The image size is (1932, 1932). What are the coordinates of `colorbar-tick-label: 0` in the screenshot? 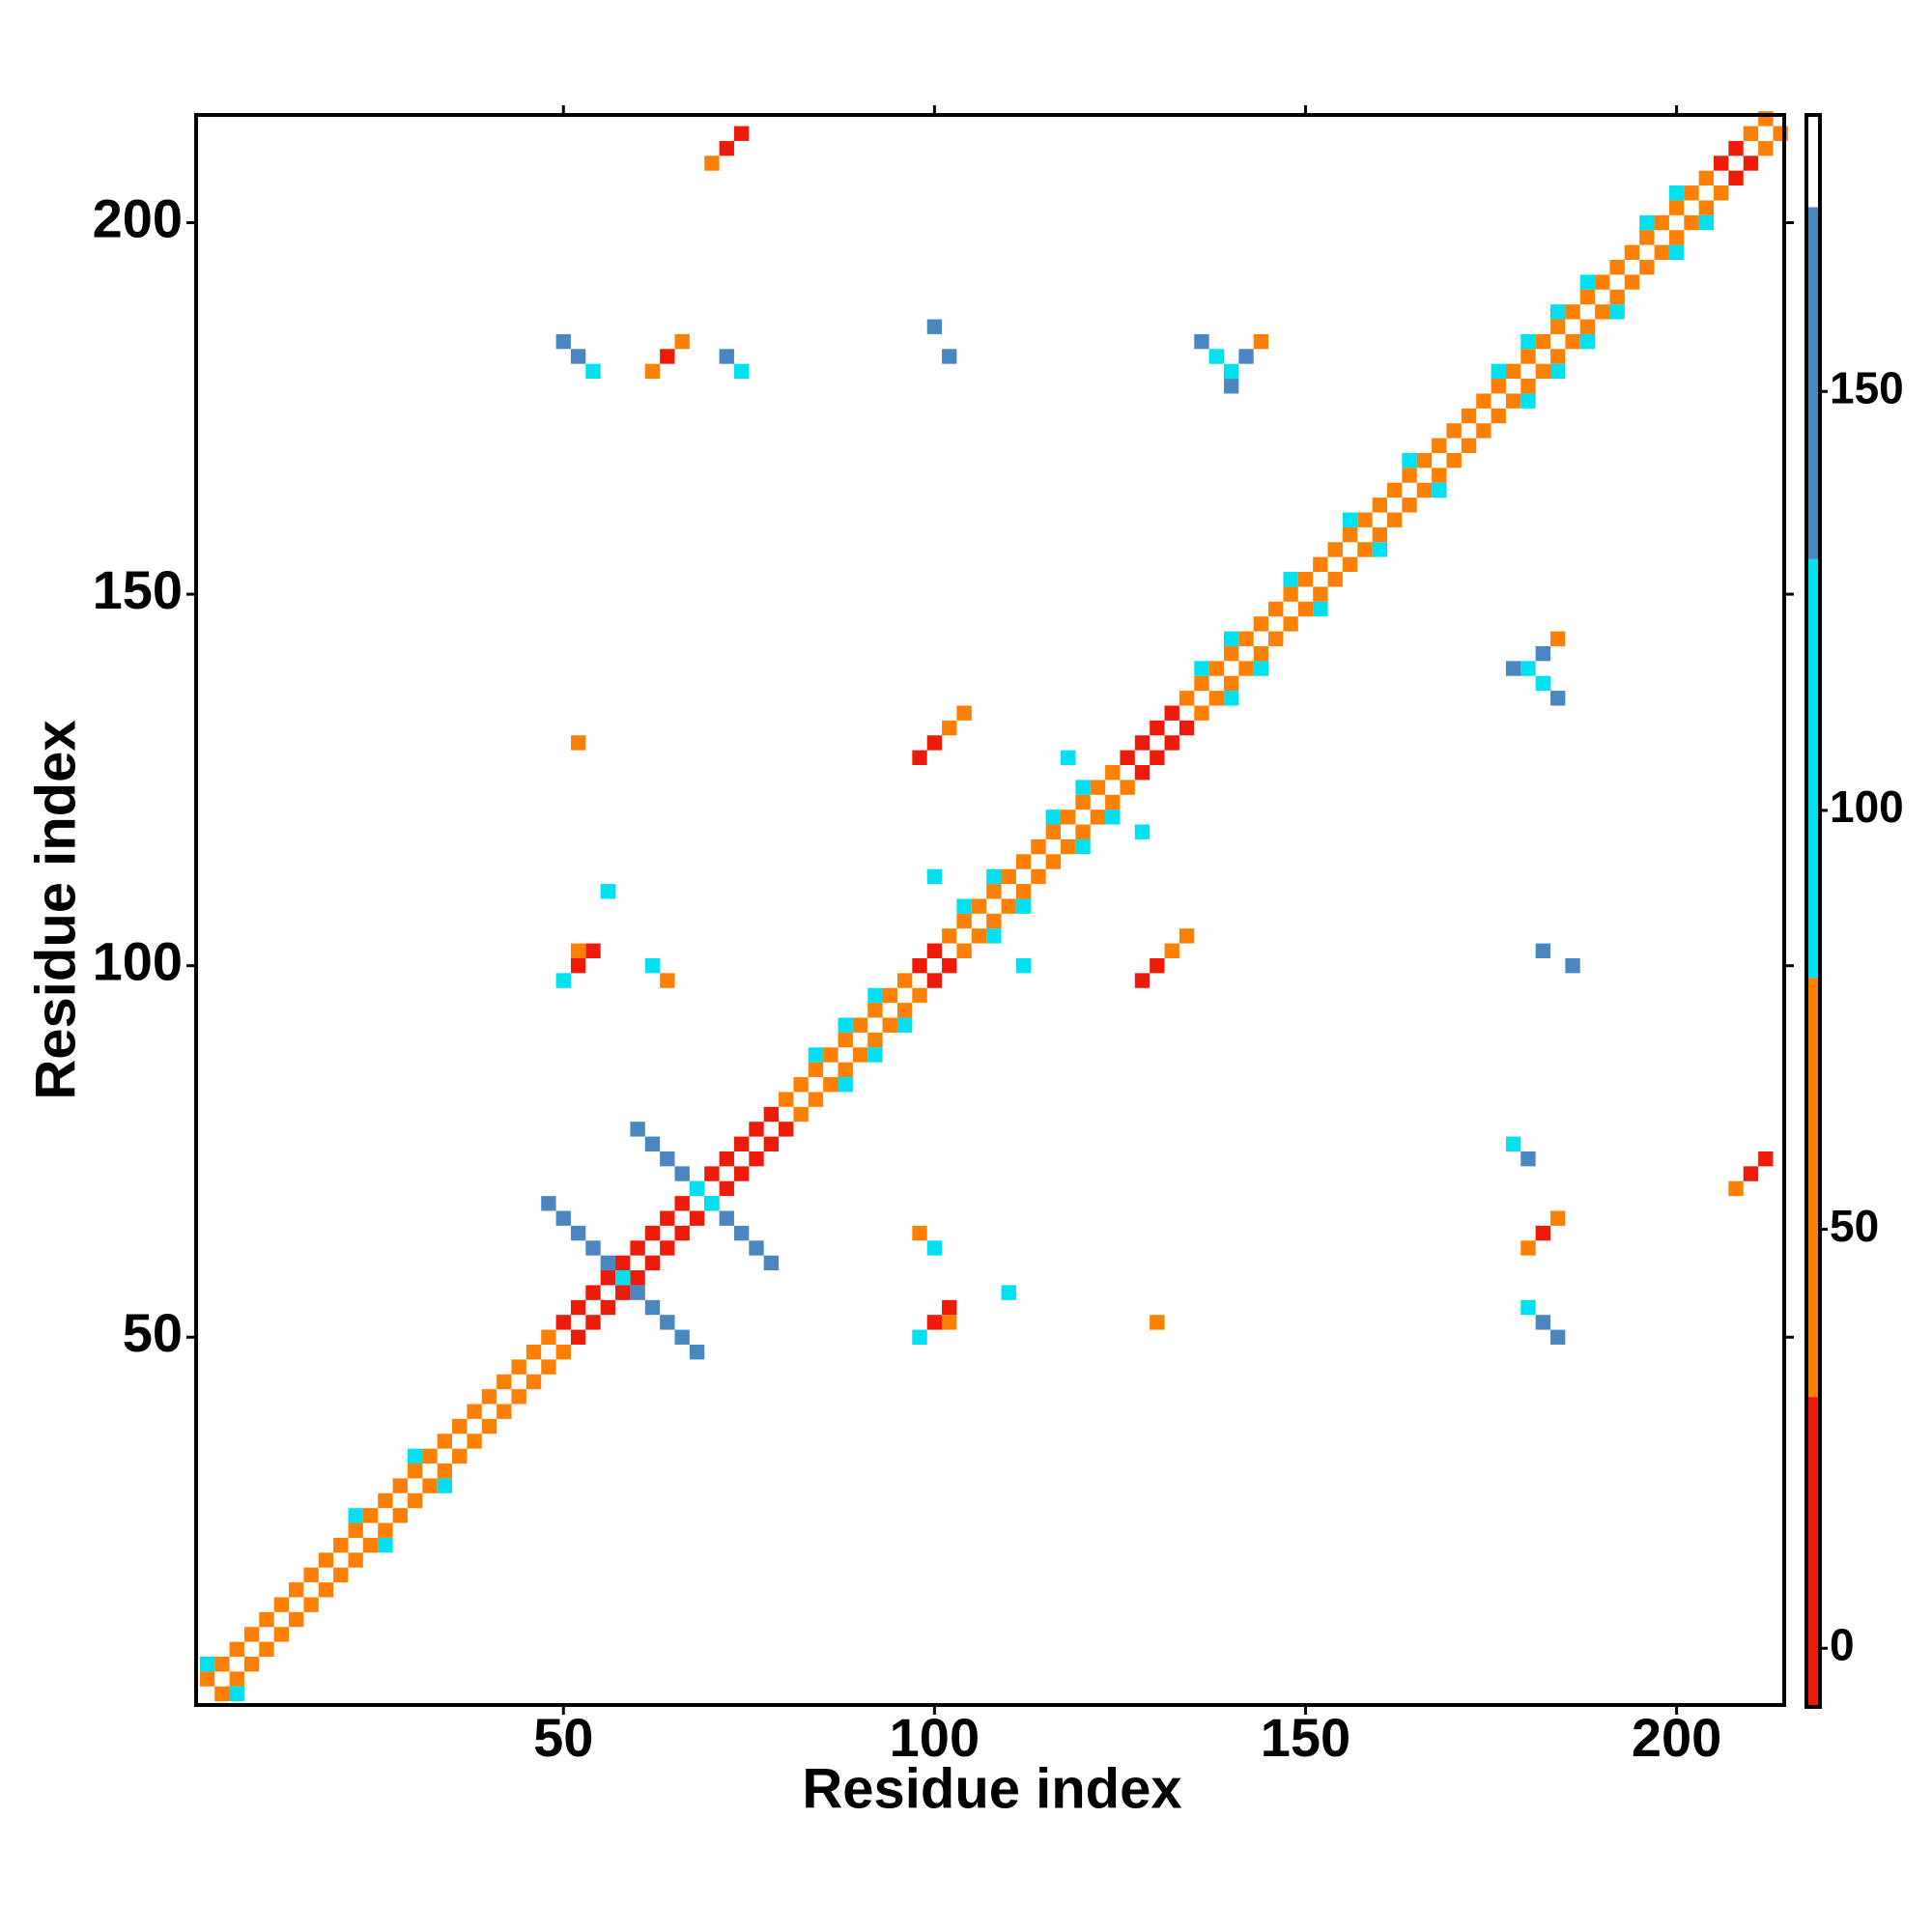 It's located at (1842, 1644).